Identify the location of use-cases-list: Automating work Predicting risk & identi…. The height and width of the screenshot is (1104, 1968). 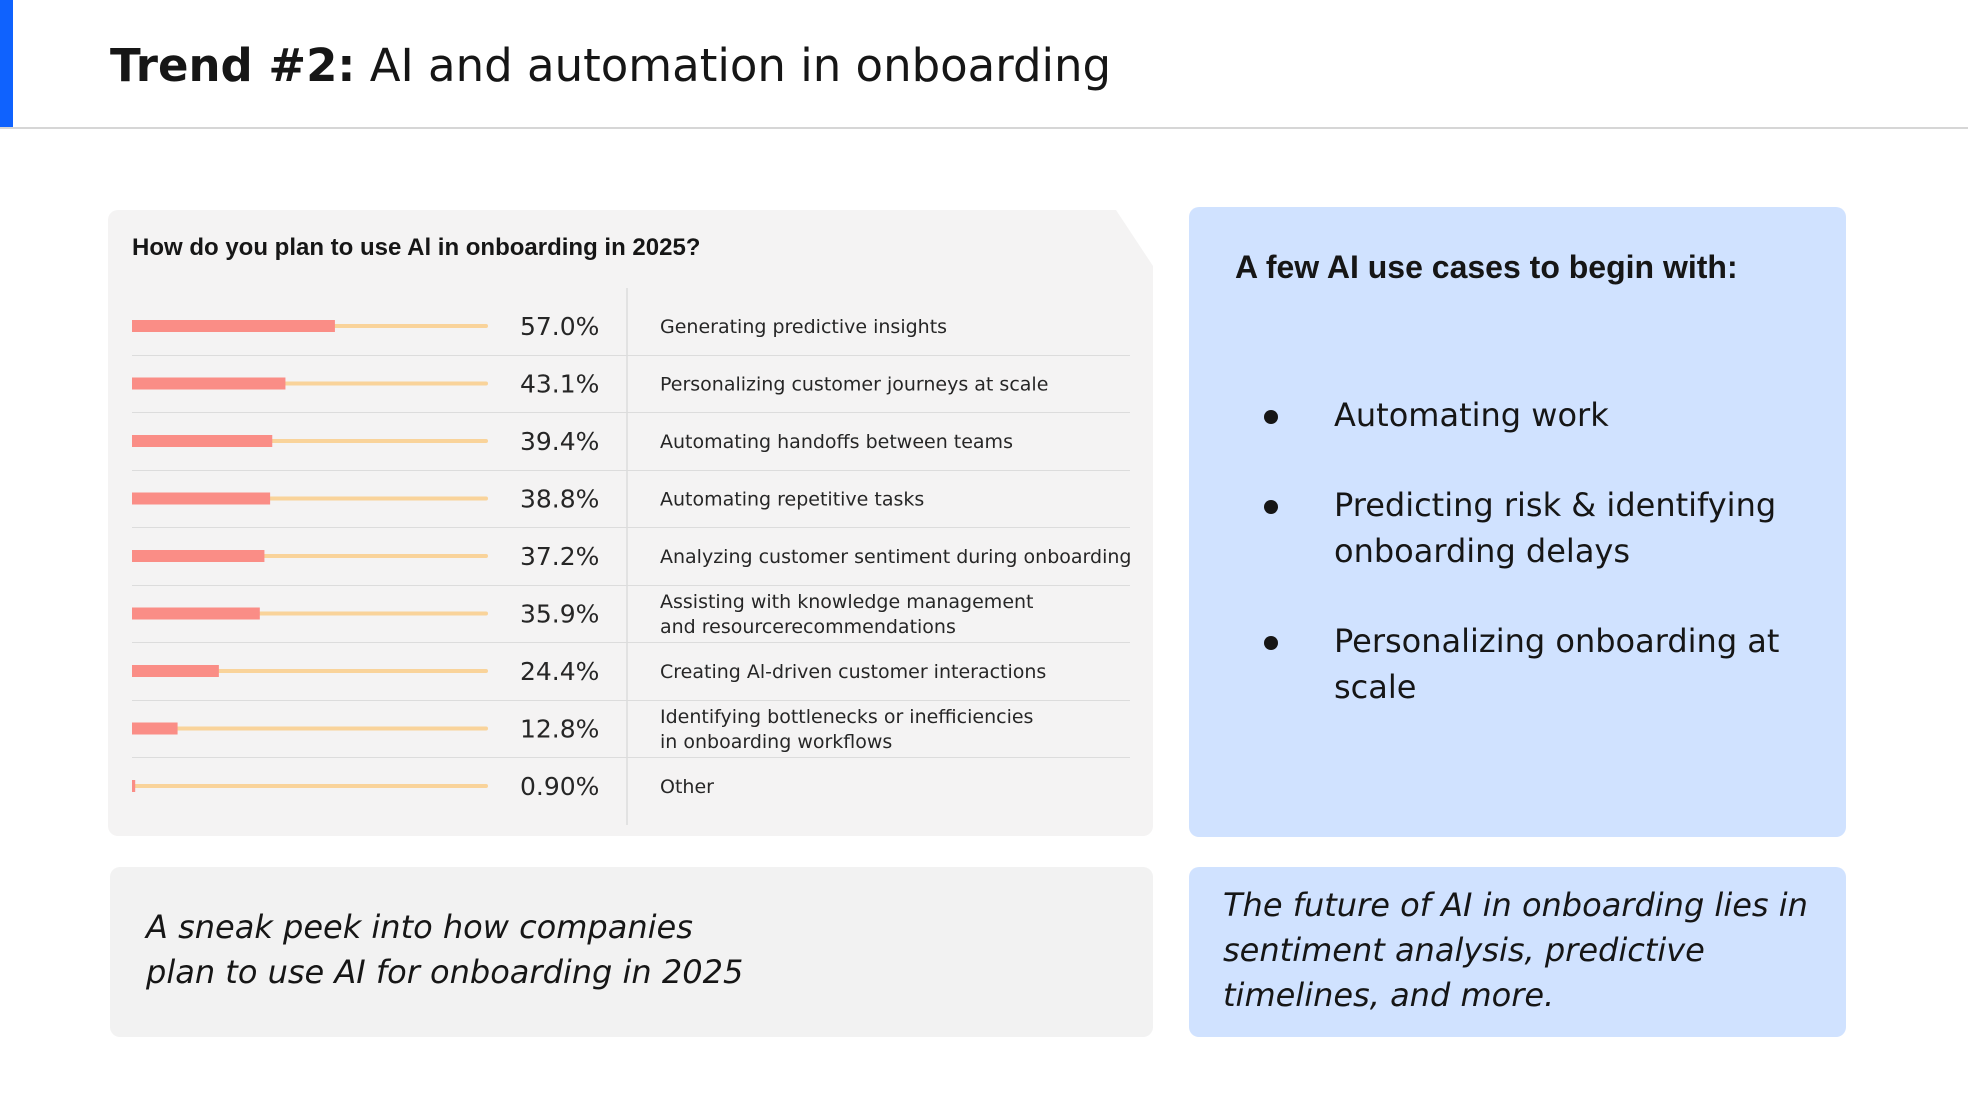
(1517, 573).